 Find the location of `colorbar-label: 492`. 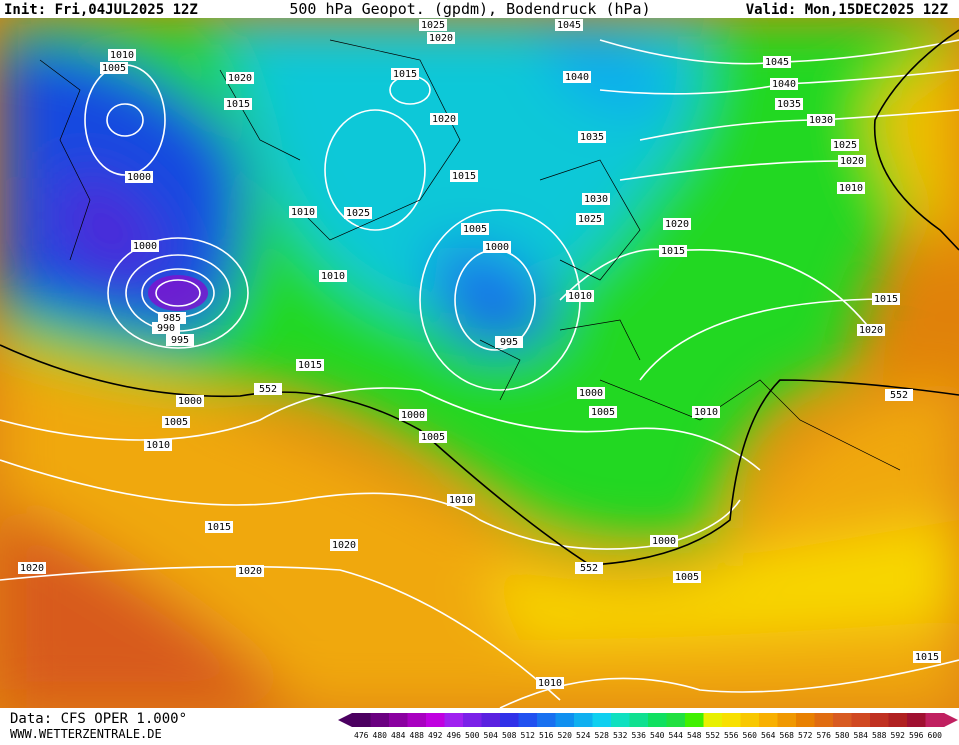

colorbar-label: 492 is located at coordinates (435, 735).